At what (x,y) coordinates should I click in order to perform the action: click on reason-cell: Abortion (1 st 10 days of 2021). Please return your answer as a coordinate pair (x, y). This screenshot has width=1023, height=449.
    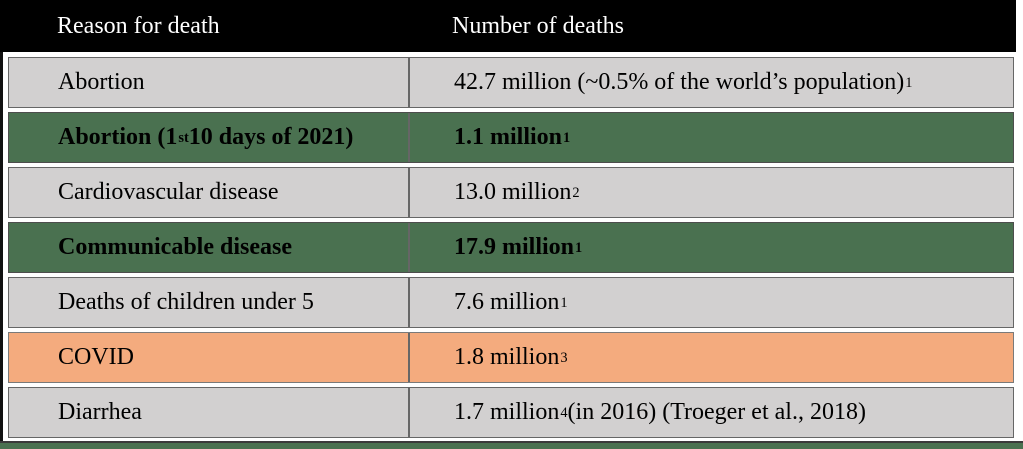
    Looking at the image, I should click on (209, 137).